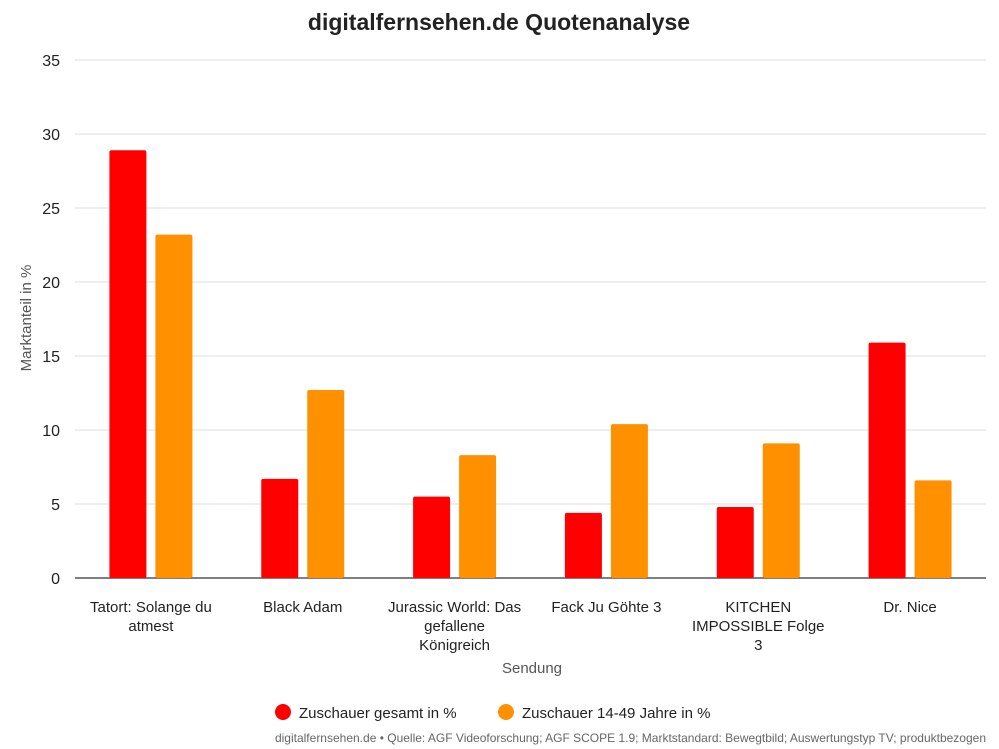 This screenshot has height=749, width=999. What do you see at coordinates (55, 579) in the screenshot?
I see `y-tick-label: 0` at bounding box center [55, 579].